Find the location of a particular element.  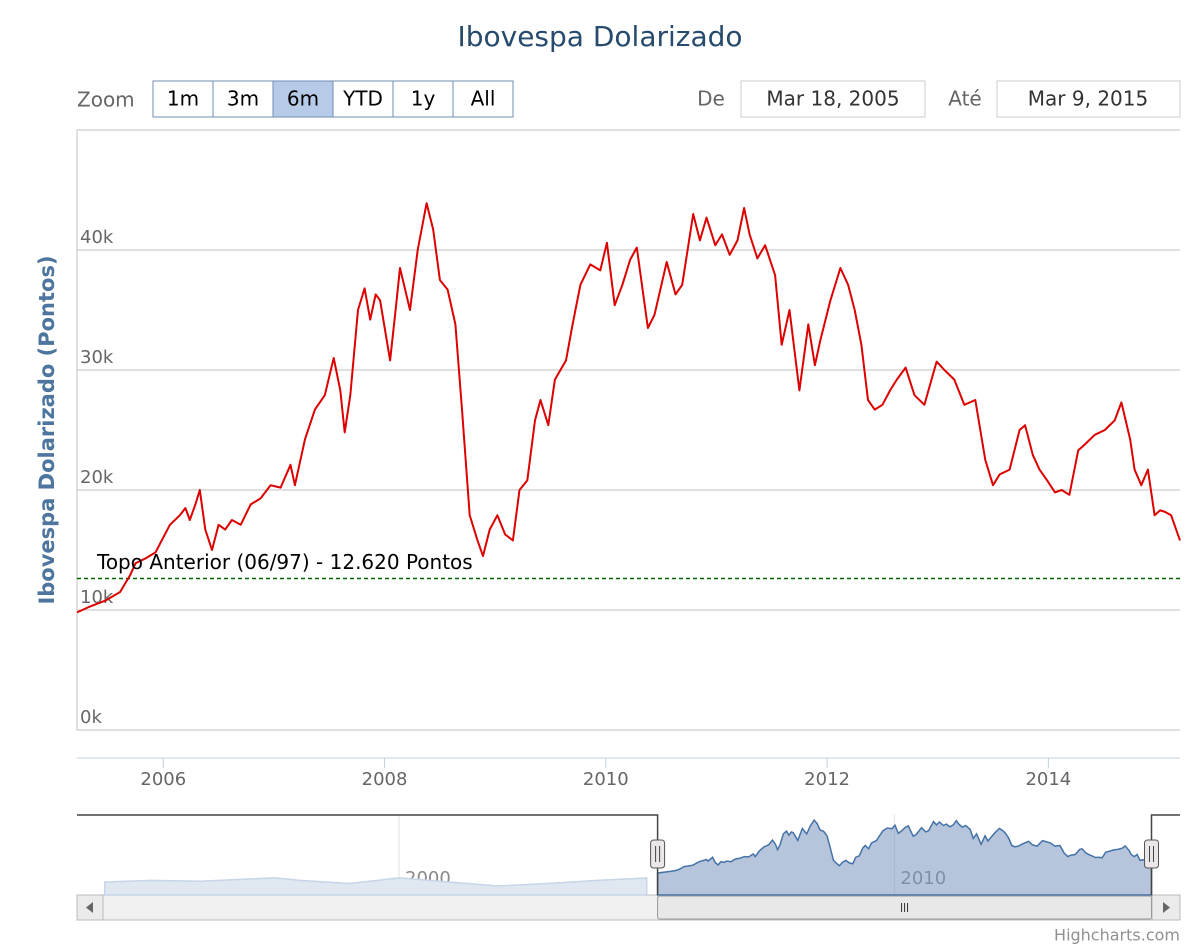

to-input is located at coordinates (1088, 99).